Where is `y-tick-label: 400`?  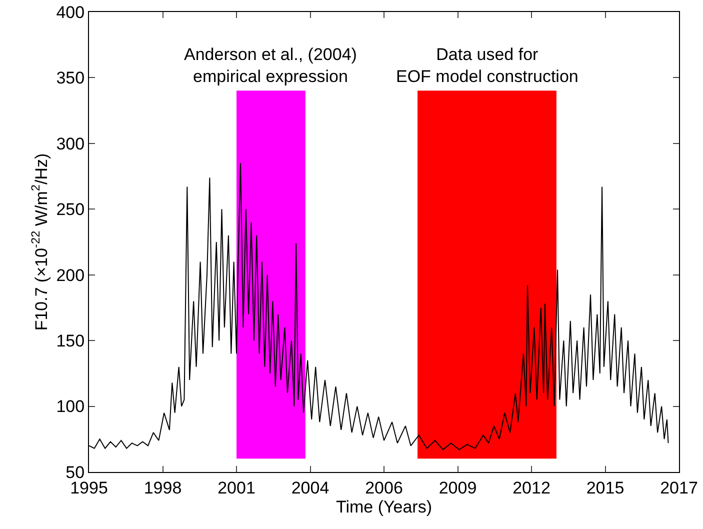
y-tick-label: 400 is located at coordinates (70, 12).